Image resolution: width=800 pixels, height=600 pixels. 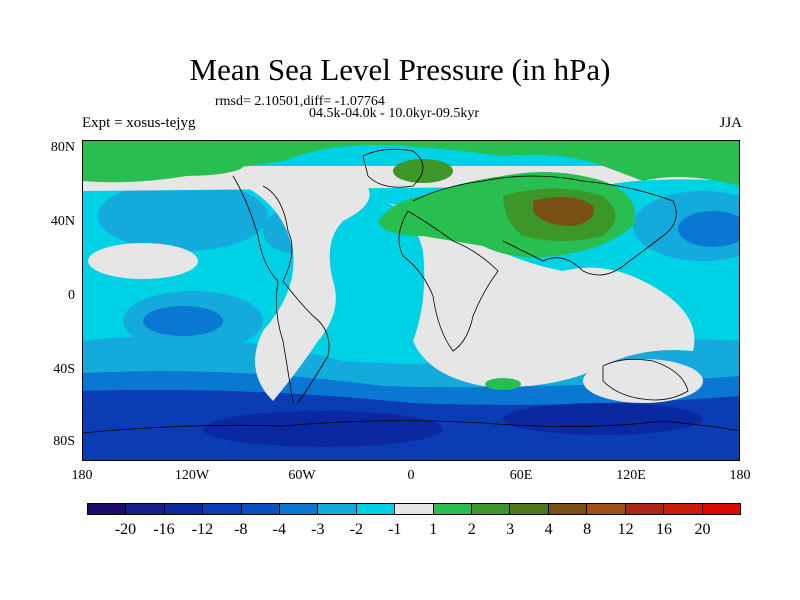 I want to click on grey-americas, so click(x=301, y=291).